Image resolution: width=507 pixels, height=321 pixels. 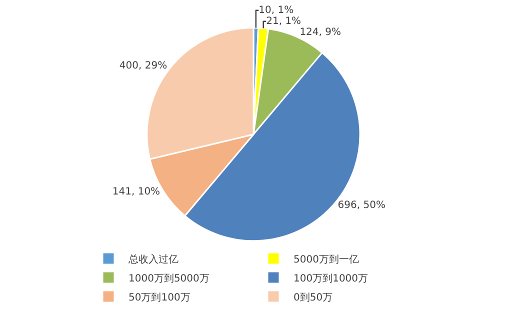 I want to click on legend-label: 5000万到一亿, so click(x=326, y=260).